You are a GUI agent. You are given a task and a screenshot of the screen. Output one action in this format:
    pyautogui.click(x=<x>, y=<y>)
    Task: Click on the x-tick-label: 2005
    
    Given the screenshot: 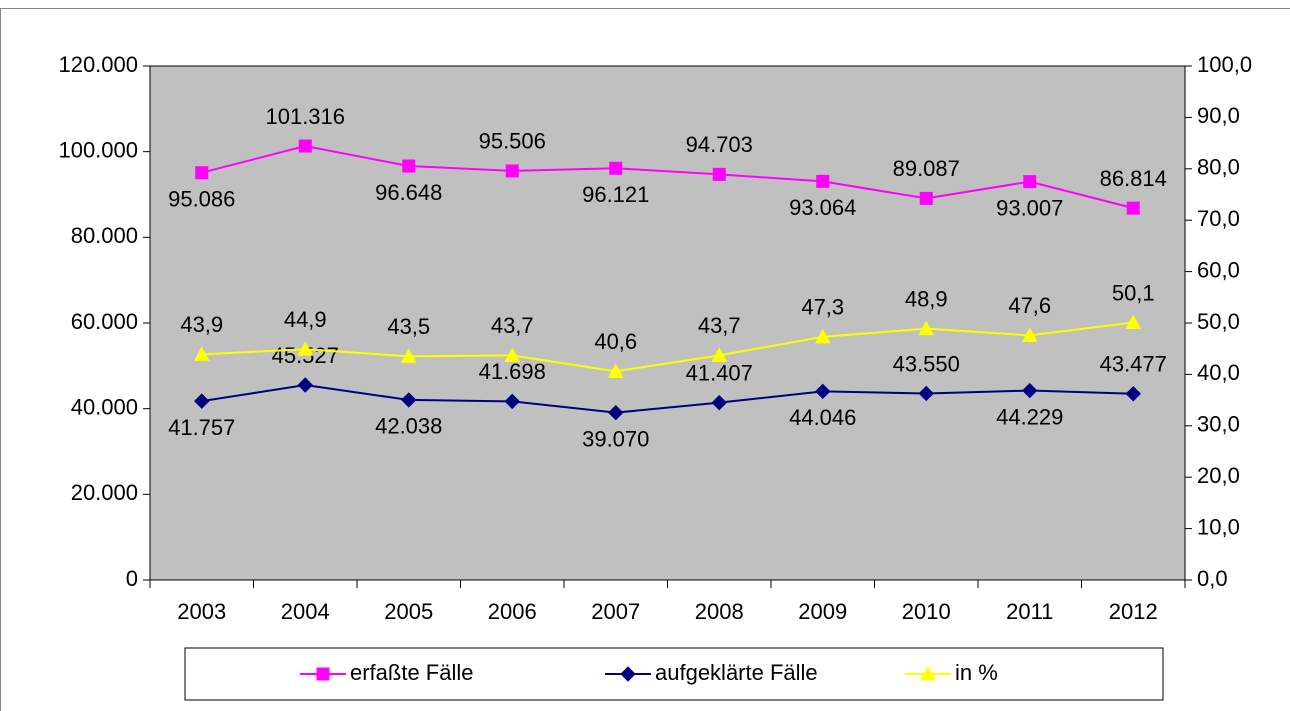 What is the action you would take?
    pyautogui.click(x=408, y=611)
    